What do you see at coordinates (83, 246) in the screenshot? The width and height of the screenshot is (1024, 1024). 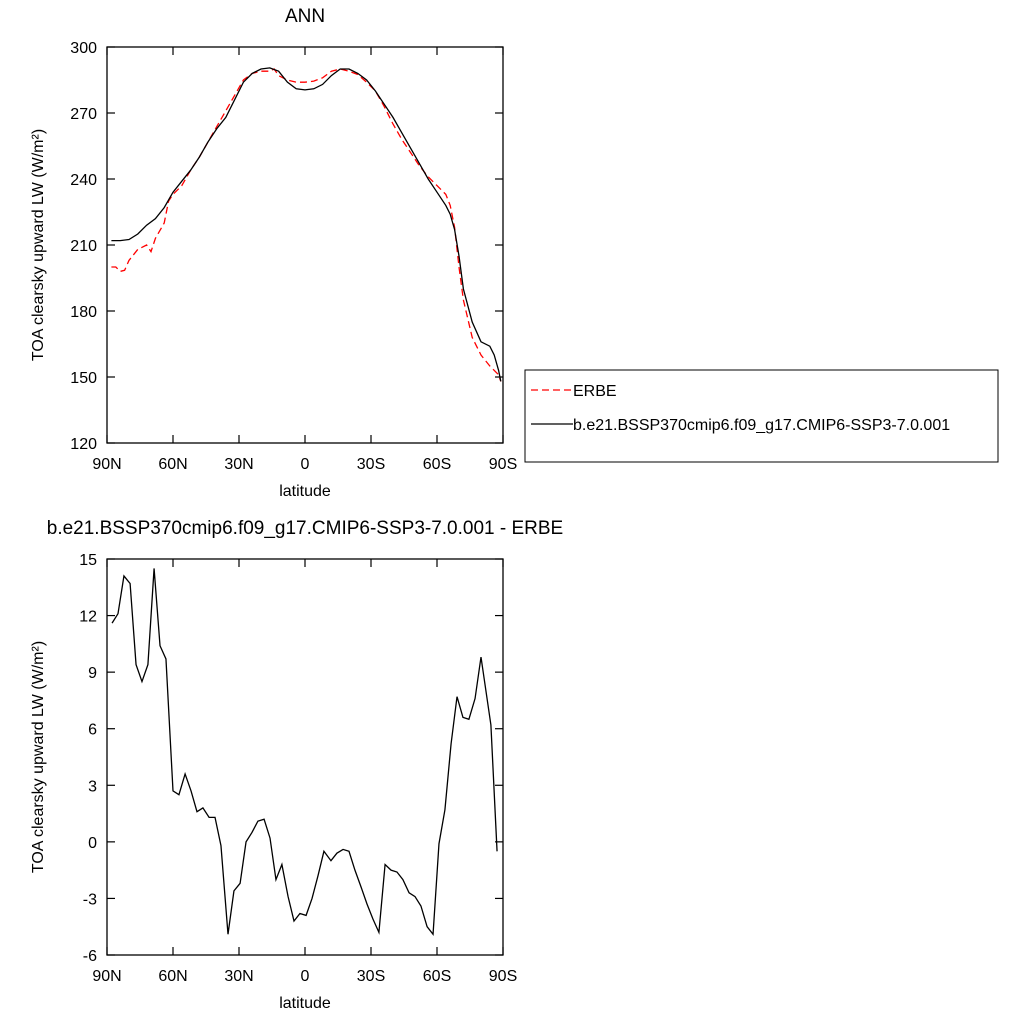 I see `y-tick-label: 210` at bounding box center [83, 246].